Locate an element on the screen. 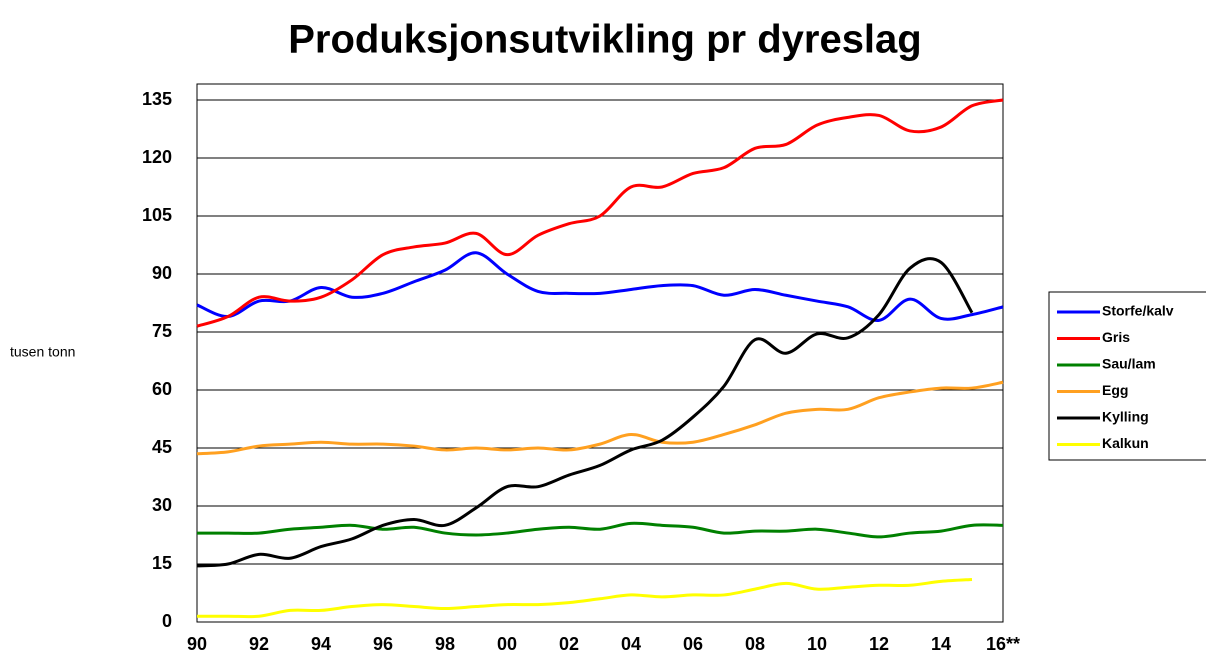  y-tick-label: 120 is located at coordinates (157, 157).